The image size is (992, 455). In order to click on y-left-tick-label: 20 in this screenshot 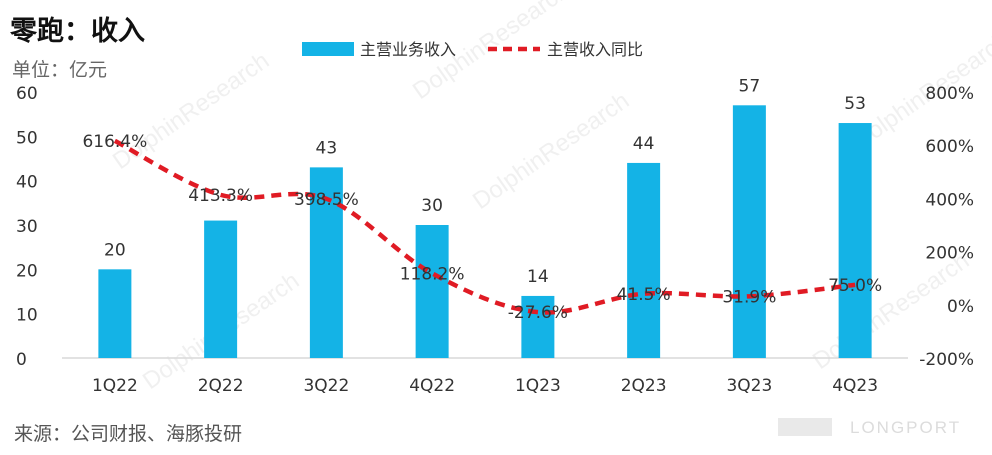, I will do `click(27, 271)`.